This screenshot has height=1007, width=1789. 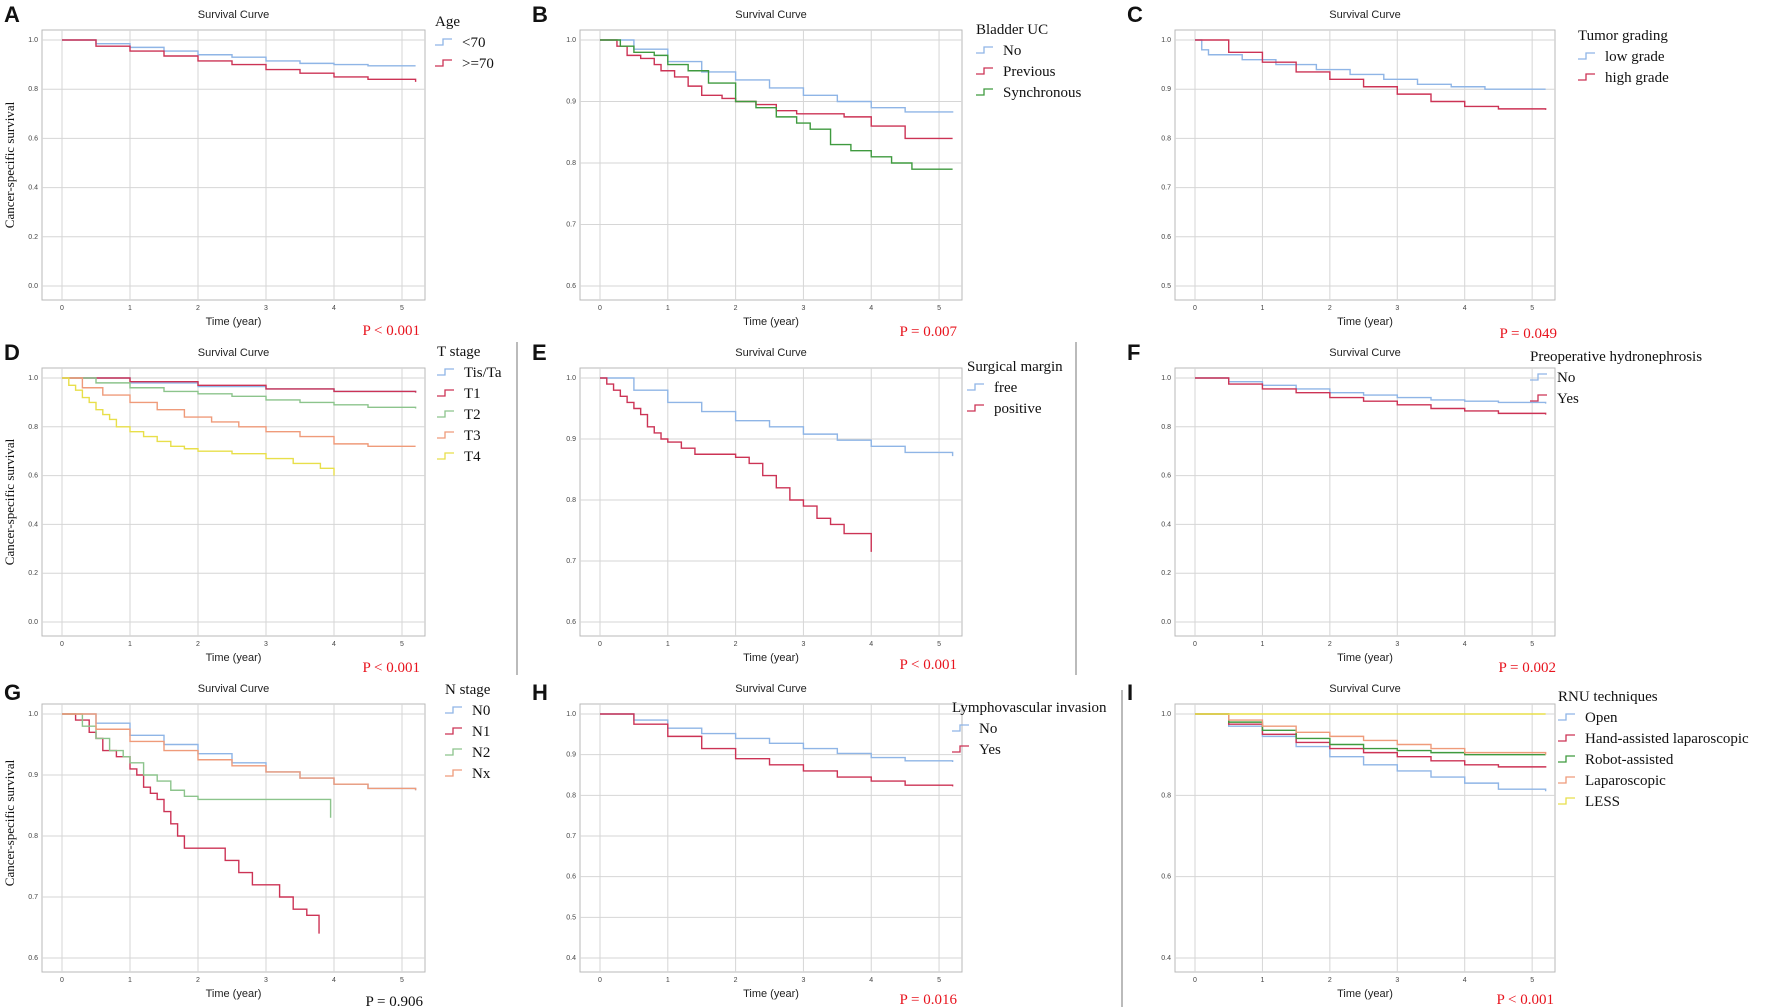 What do you see at coordinates (540, 14) in the screenshot?
I see `panel-letter: B` at bounding box center [540, 14].